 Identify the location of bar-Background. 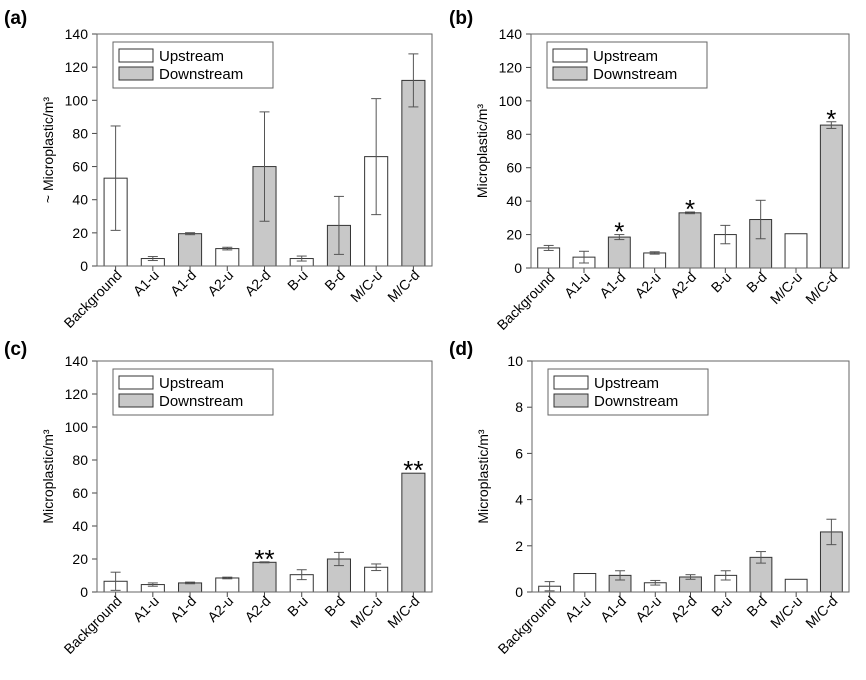
(549, 258).